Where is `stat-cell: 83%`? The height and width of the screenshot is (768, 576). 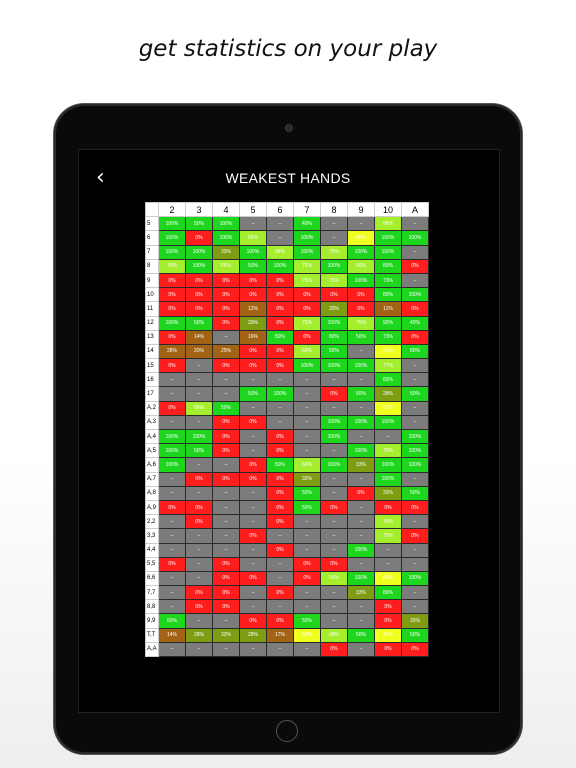
stat-cell: 83% is located at coordinates (388, 380).